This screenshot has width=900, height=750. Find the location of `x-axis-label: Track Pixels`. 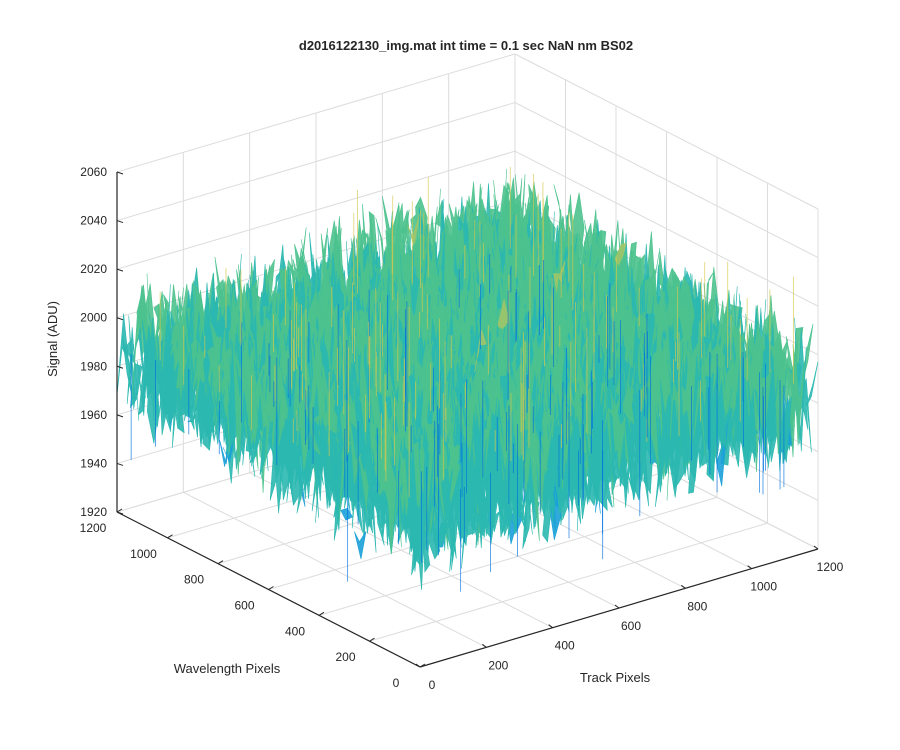

x-axis-label: Track Pixels is located at coordinates (615, 677).